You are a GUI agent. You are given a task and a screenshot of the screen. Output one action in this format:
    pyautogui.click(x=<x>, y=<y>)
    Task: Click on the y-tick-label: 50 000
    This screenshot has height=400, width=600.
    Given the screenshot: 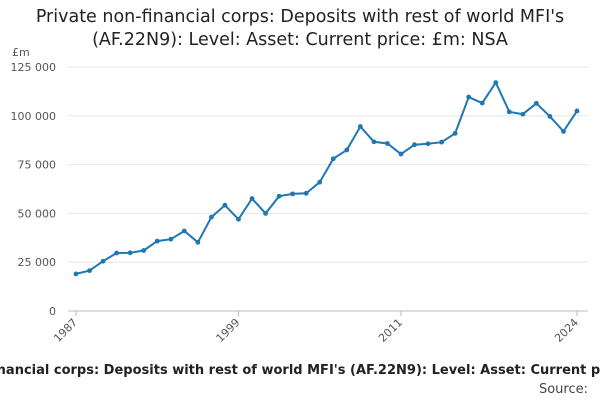 What is the action you would take?
    pyautogui.click(x=37, y=213)
    